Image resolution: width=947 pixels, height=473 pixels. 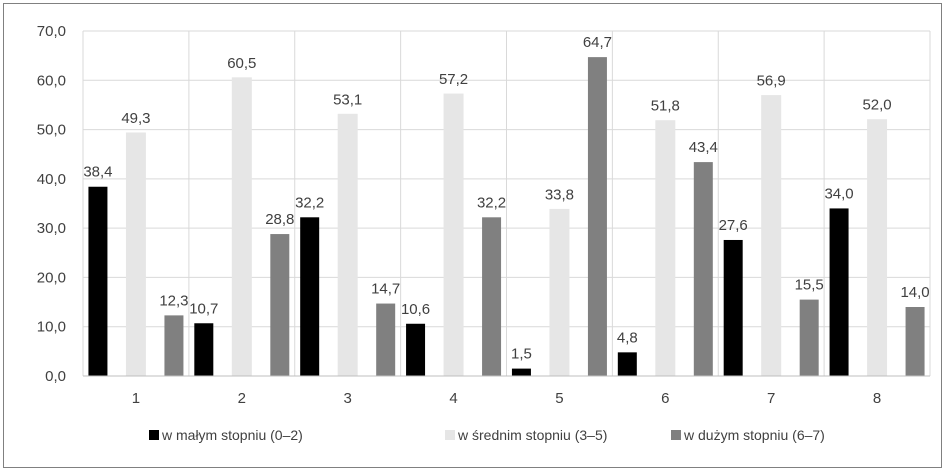 What do you see at coordinates (771, 398) in the screenshot?
I see `x-tick-label: 7` at bounding box center [771, 398].